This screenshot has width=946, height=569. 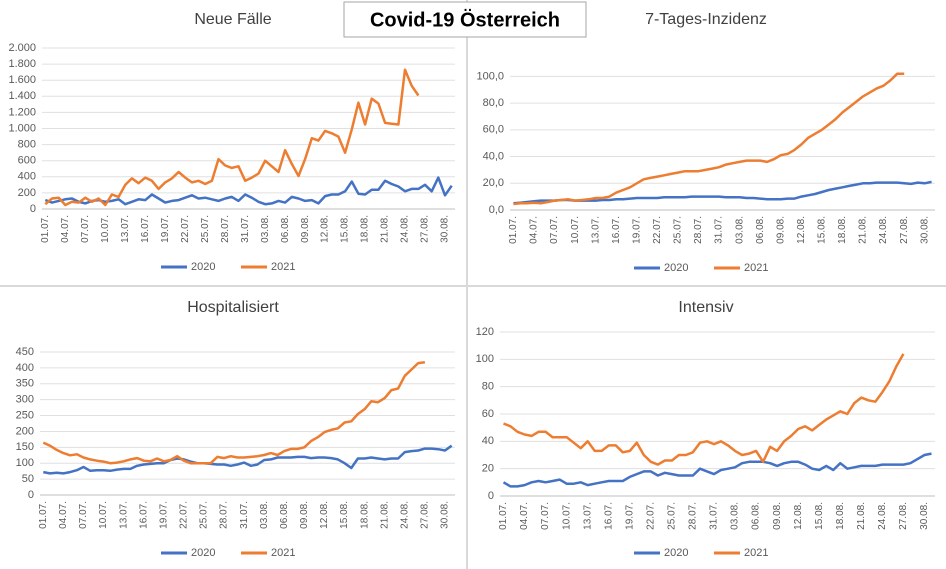 What do you see at coordinates (233, 307) in the screenshot?
I see `chart-title: Hospitalisiert` at bounding box center [233, 307].